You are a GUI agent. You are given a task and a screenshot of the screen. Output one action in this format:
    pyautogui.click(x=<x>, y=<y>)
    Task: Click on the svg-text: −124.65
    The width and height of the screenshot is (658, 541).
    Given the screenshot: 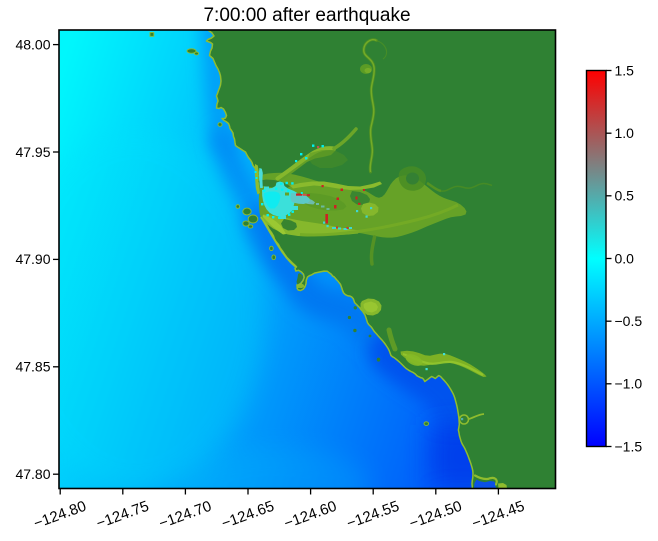 What is the action you would take?
    pyautogui.click(x=247, y=515)
    